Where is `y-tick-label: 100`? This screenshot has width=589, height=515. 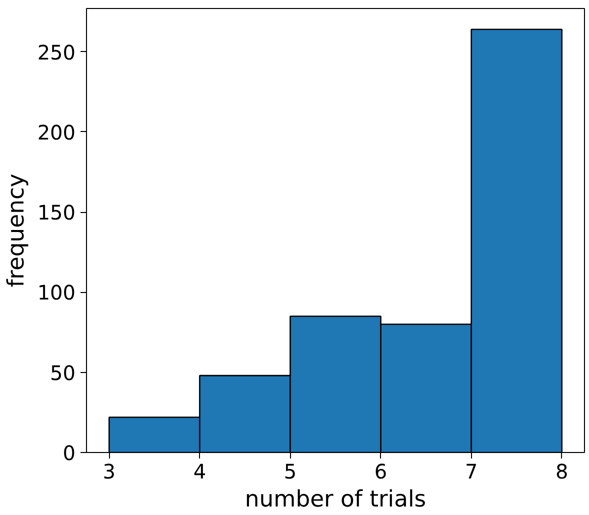 y-tick-label: 100 is located at coordinates (56, 292).